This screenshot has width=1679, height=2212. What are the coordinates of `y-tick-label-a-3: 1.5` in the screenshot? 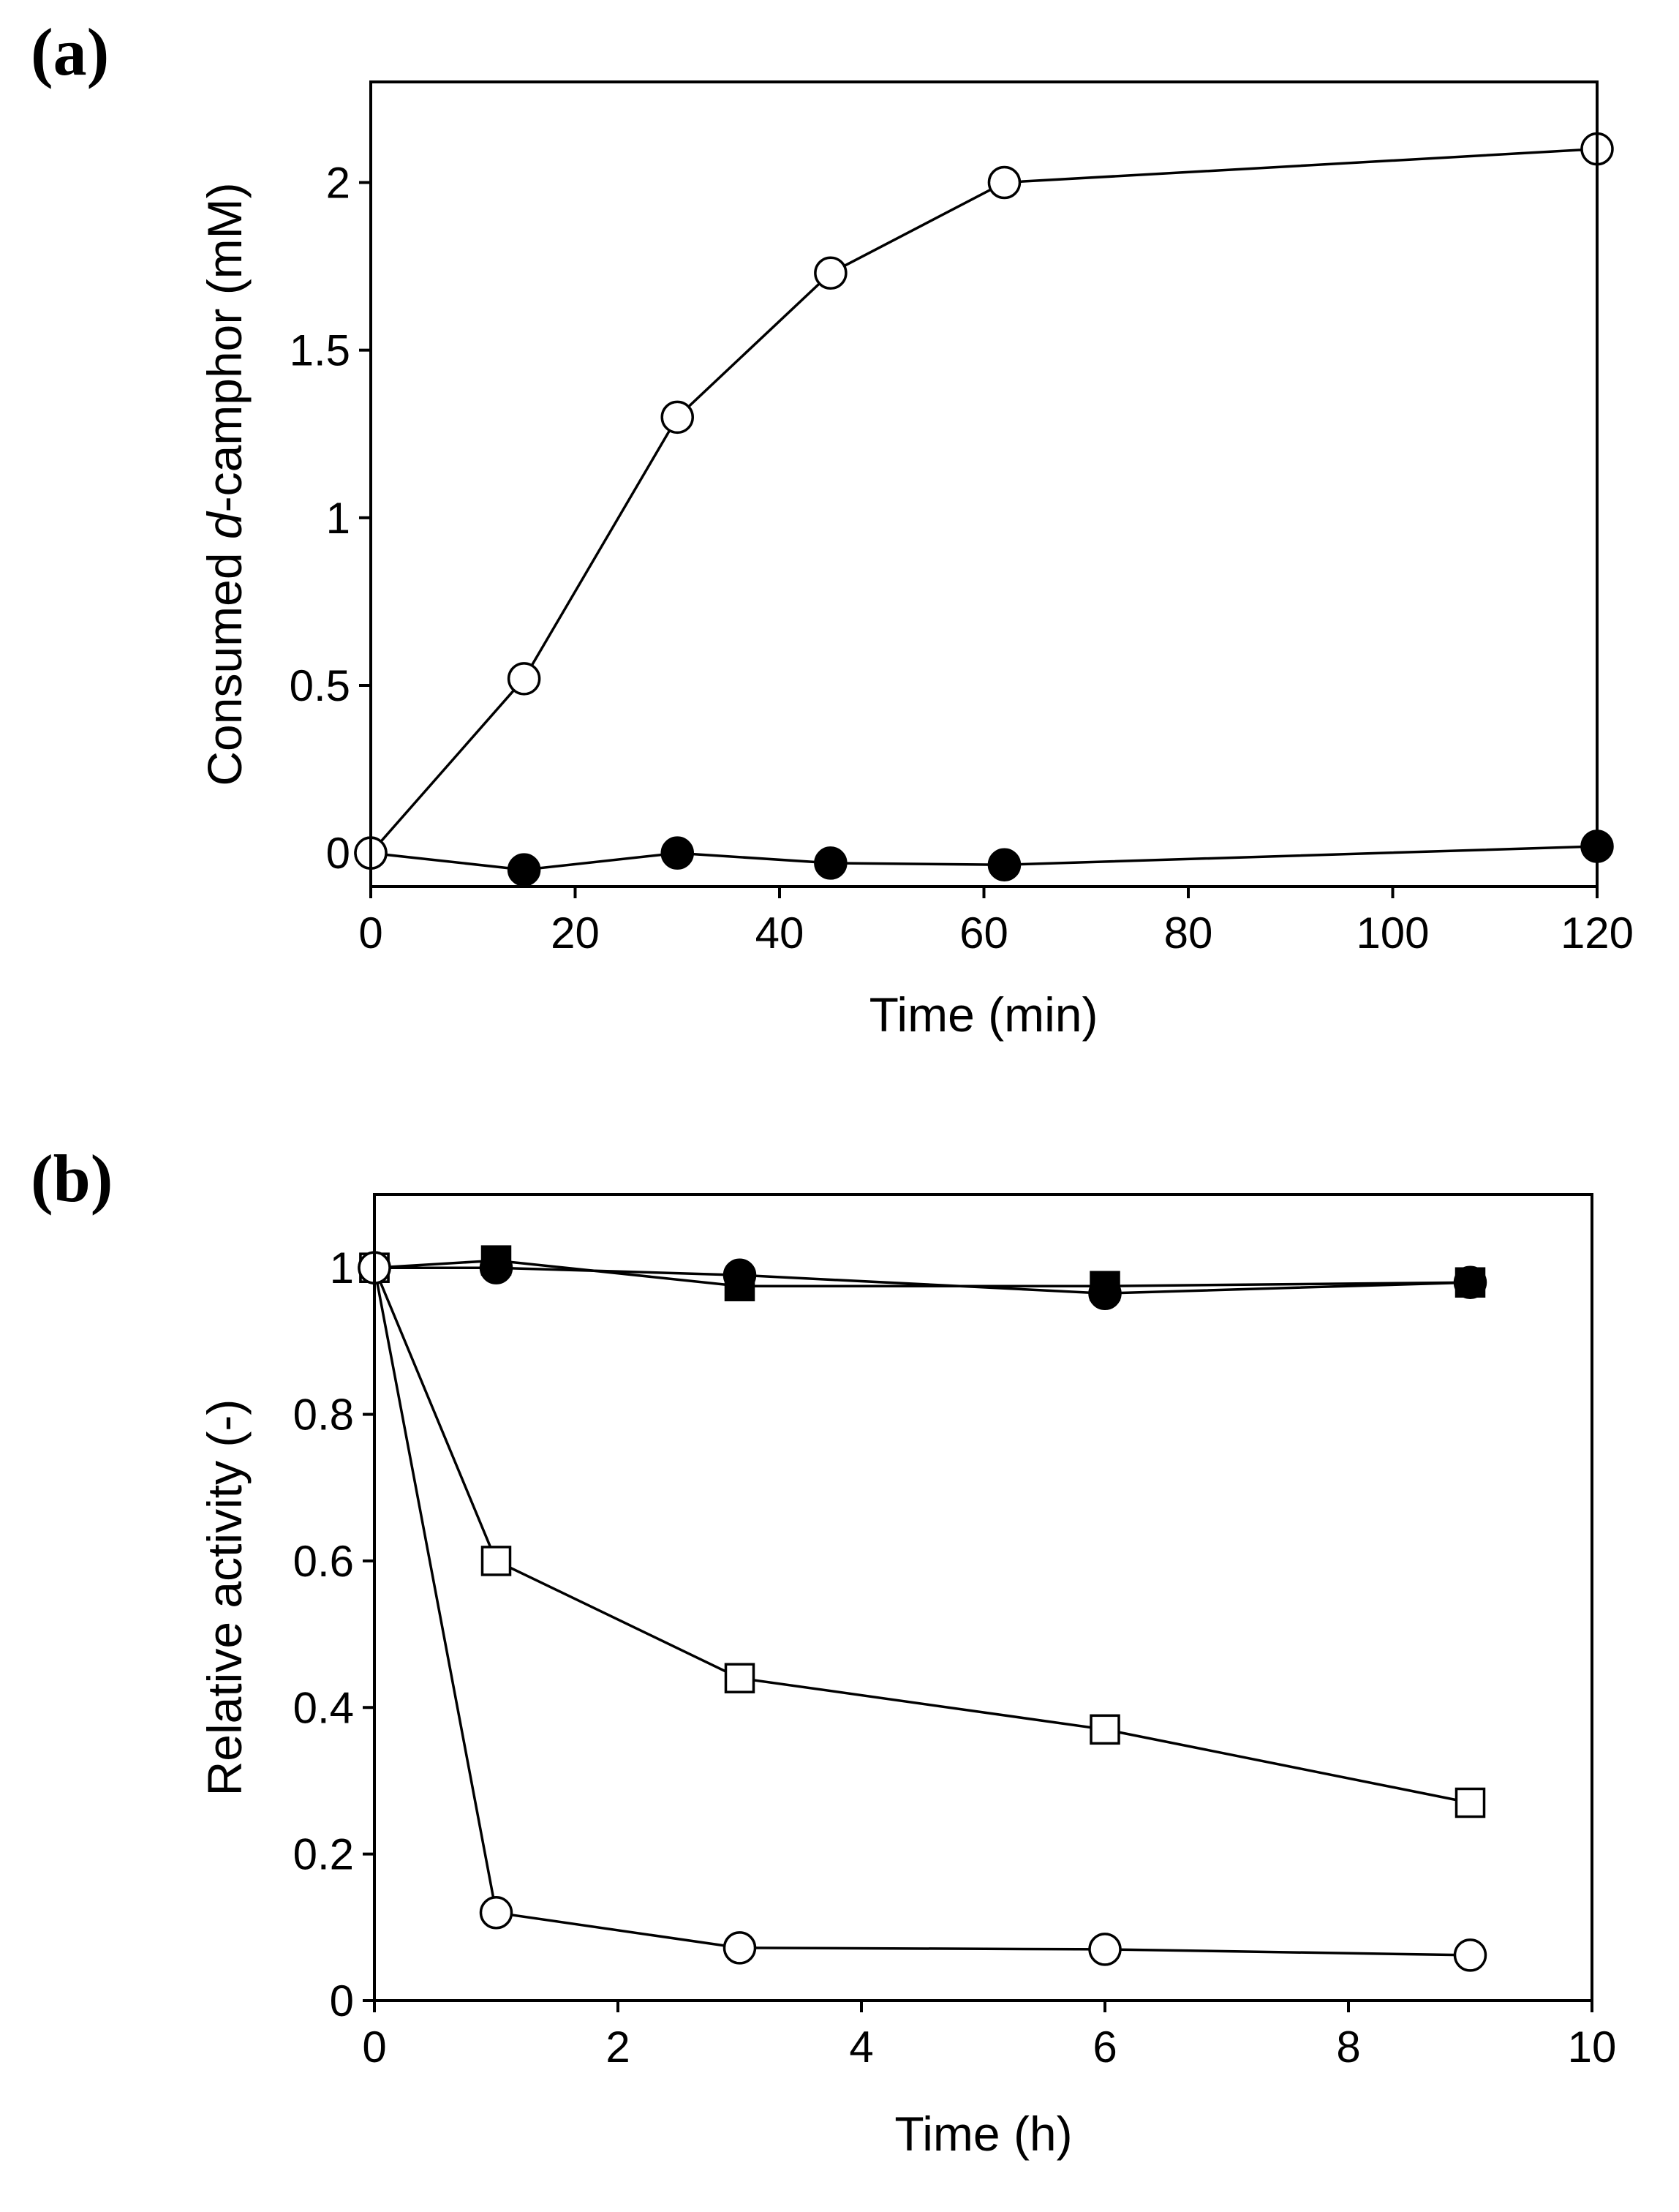 It's located at (320, 350).